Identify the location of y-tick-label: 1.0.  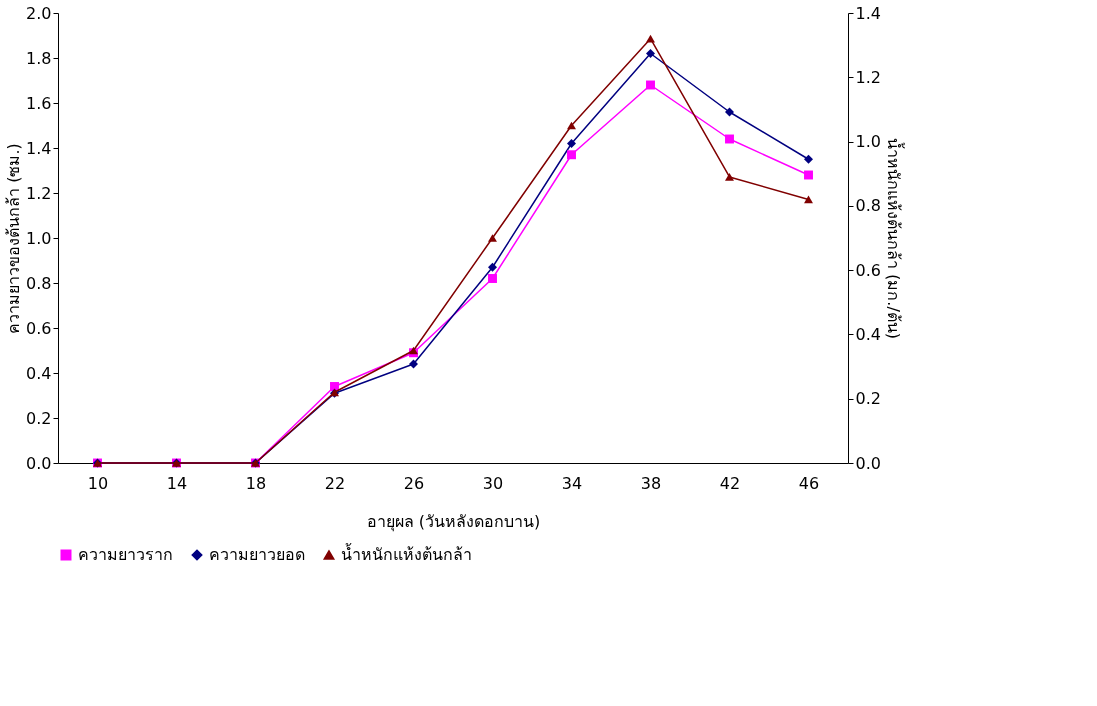
(39, 238).